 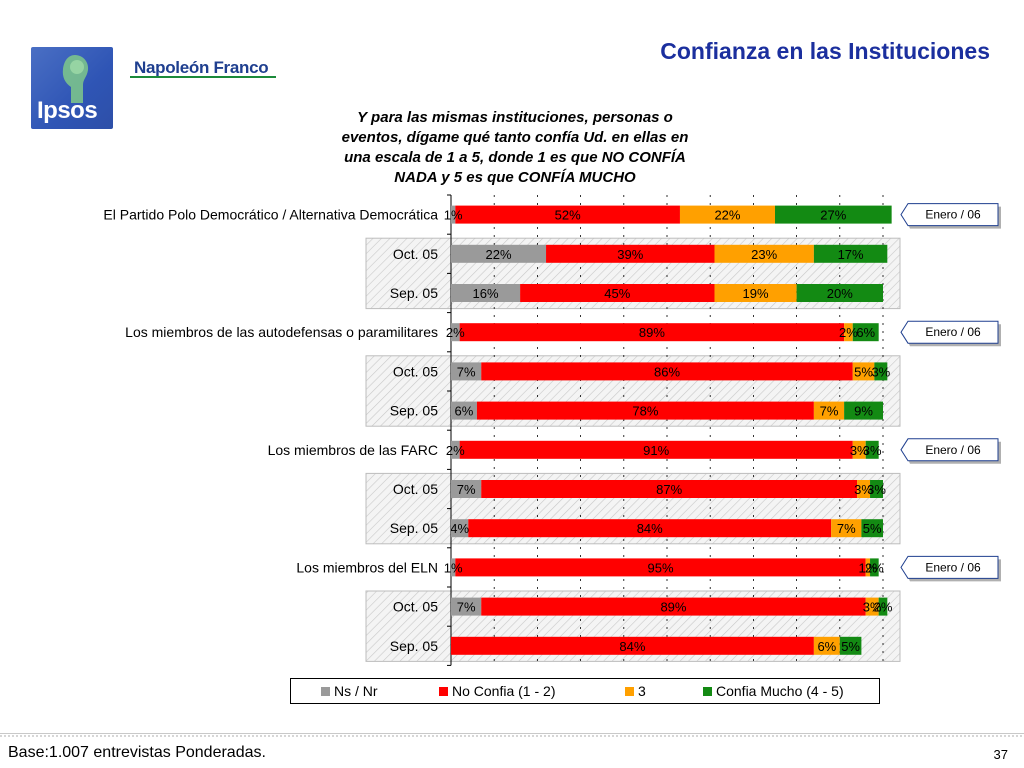 I want to click on ipsos-logo: Ipsos, so click(x=72, y=88).